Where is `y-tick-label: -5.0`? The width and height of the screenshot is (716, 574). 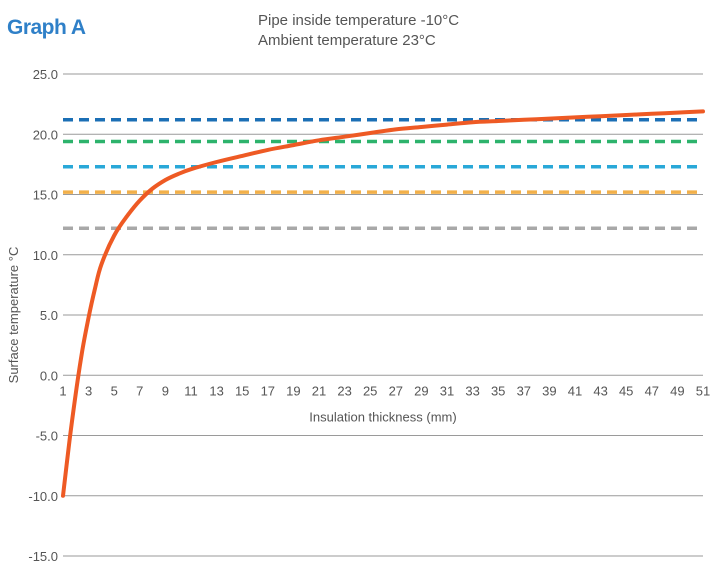 y-tick-label: -5.0 is located at coordinates (47, 436).